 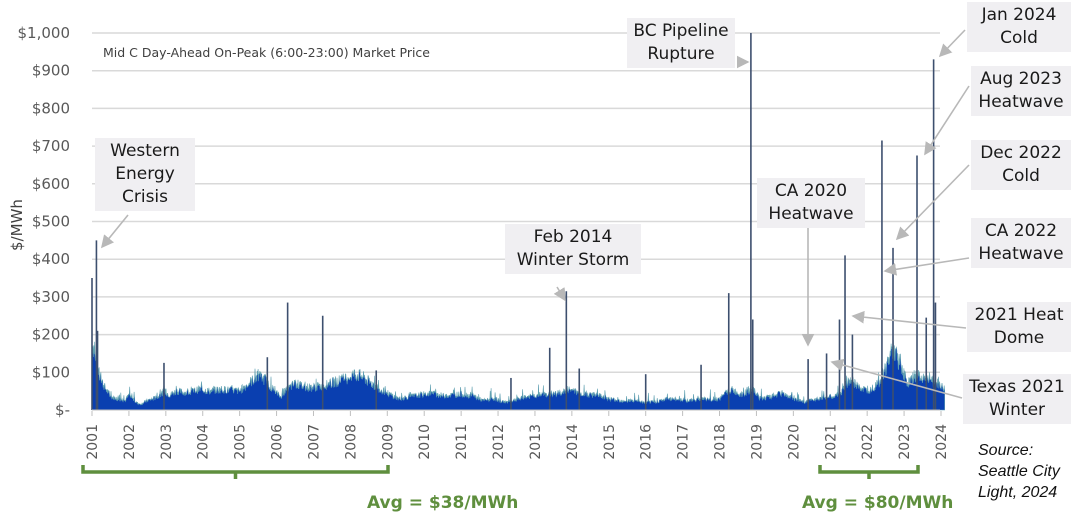 I want to click on annotation-callout: Aug 2023 Heatwave, so click(x=1021, y=91).